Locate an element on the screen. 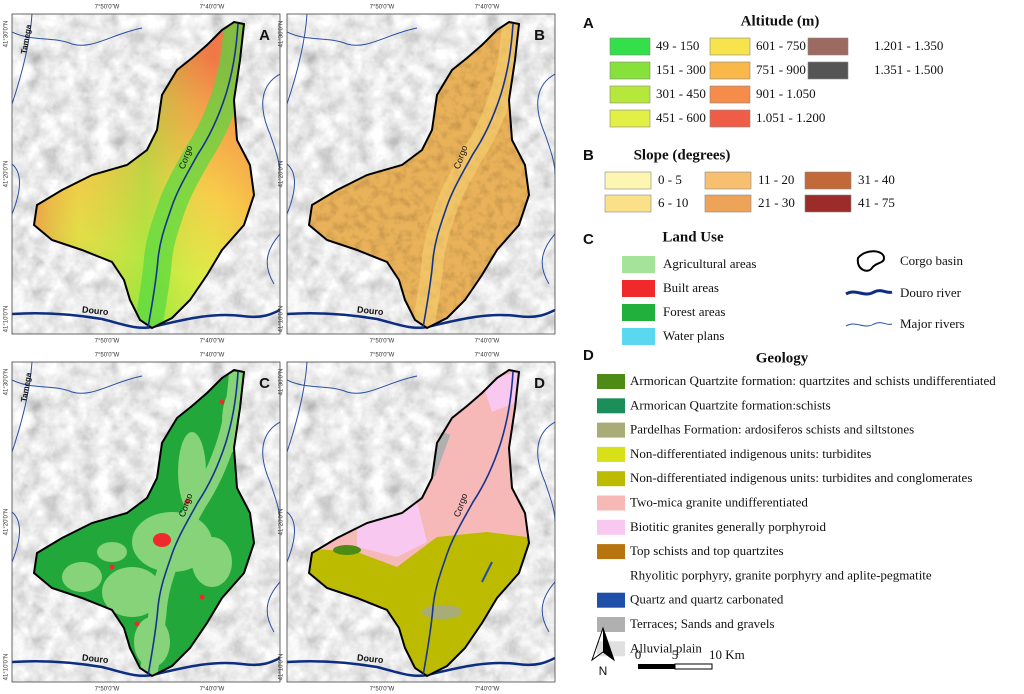  legend-label: 21 - 30 is located at coordinates (776, 202).